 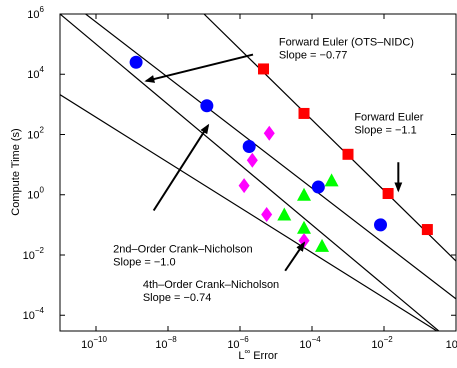 I want to click on annotation-text: Slope = −0.74, so click(x=177, y=298).